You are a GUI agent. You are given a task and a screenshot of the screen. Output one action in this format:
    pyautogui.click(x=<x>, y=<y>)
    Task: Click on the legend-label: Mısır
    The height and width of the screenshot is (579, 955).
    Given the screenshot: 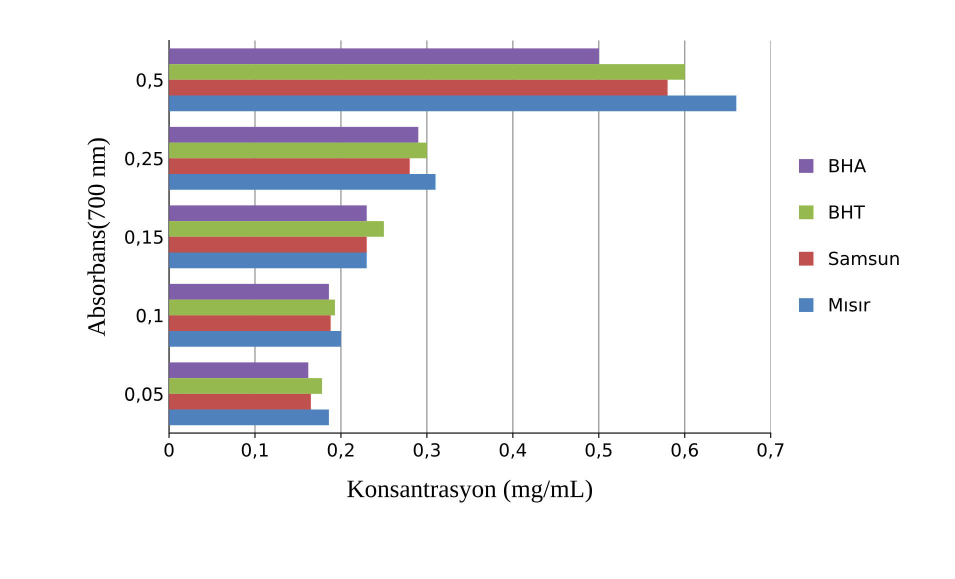 What is the action you would take?
    pyautogui.click(x=850, y=305)
    